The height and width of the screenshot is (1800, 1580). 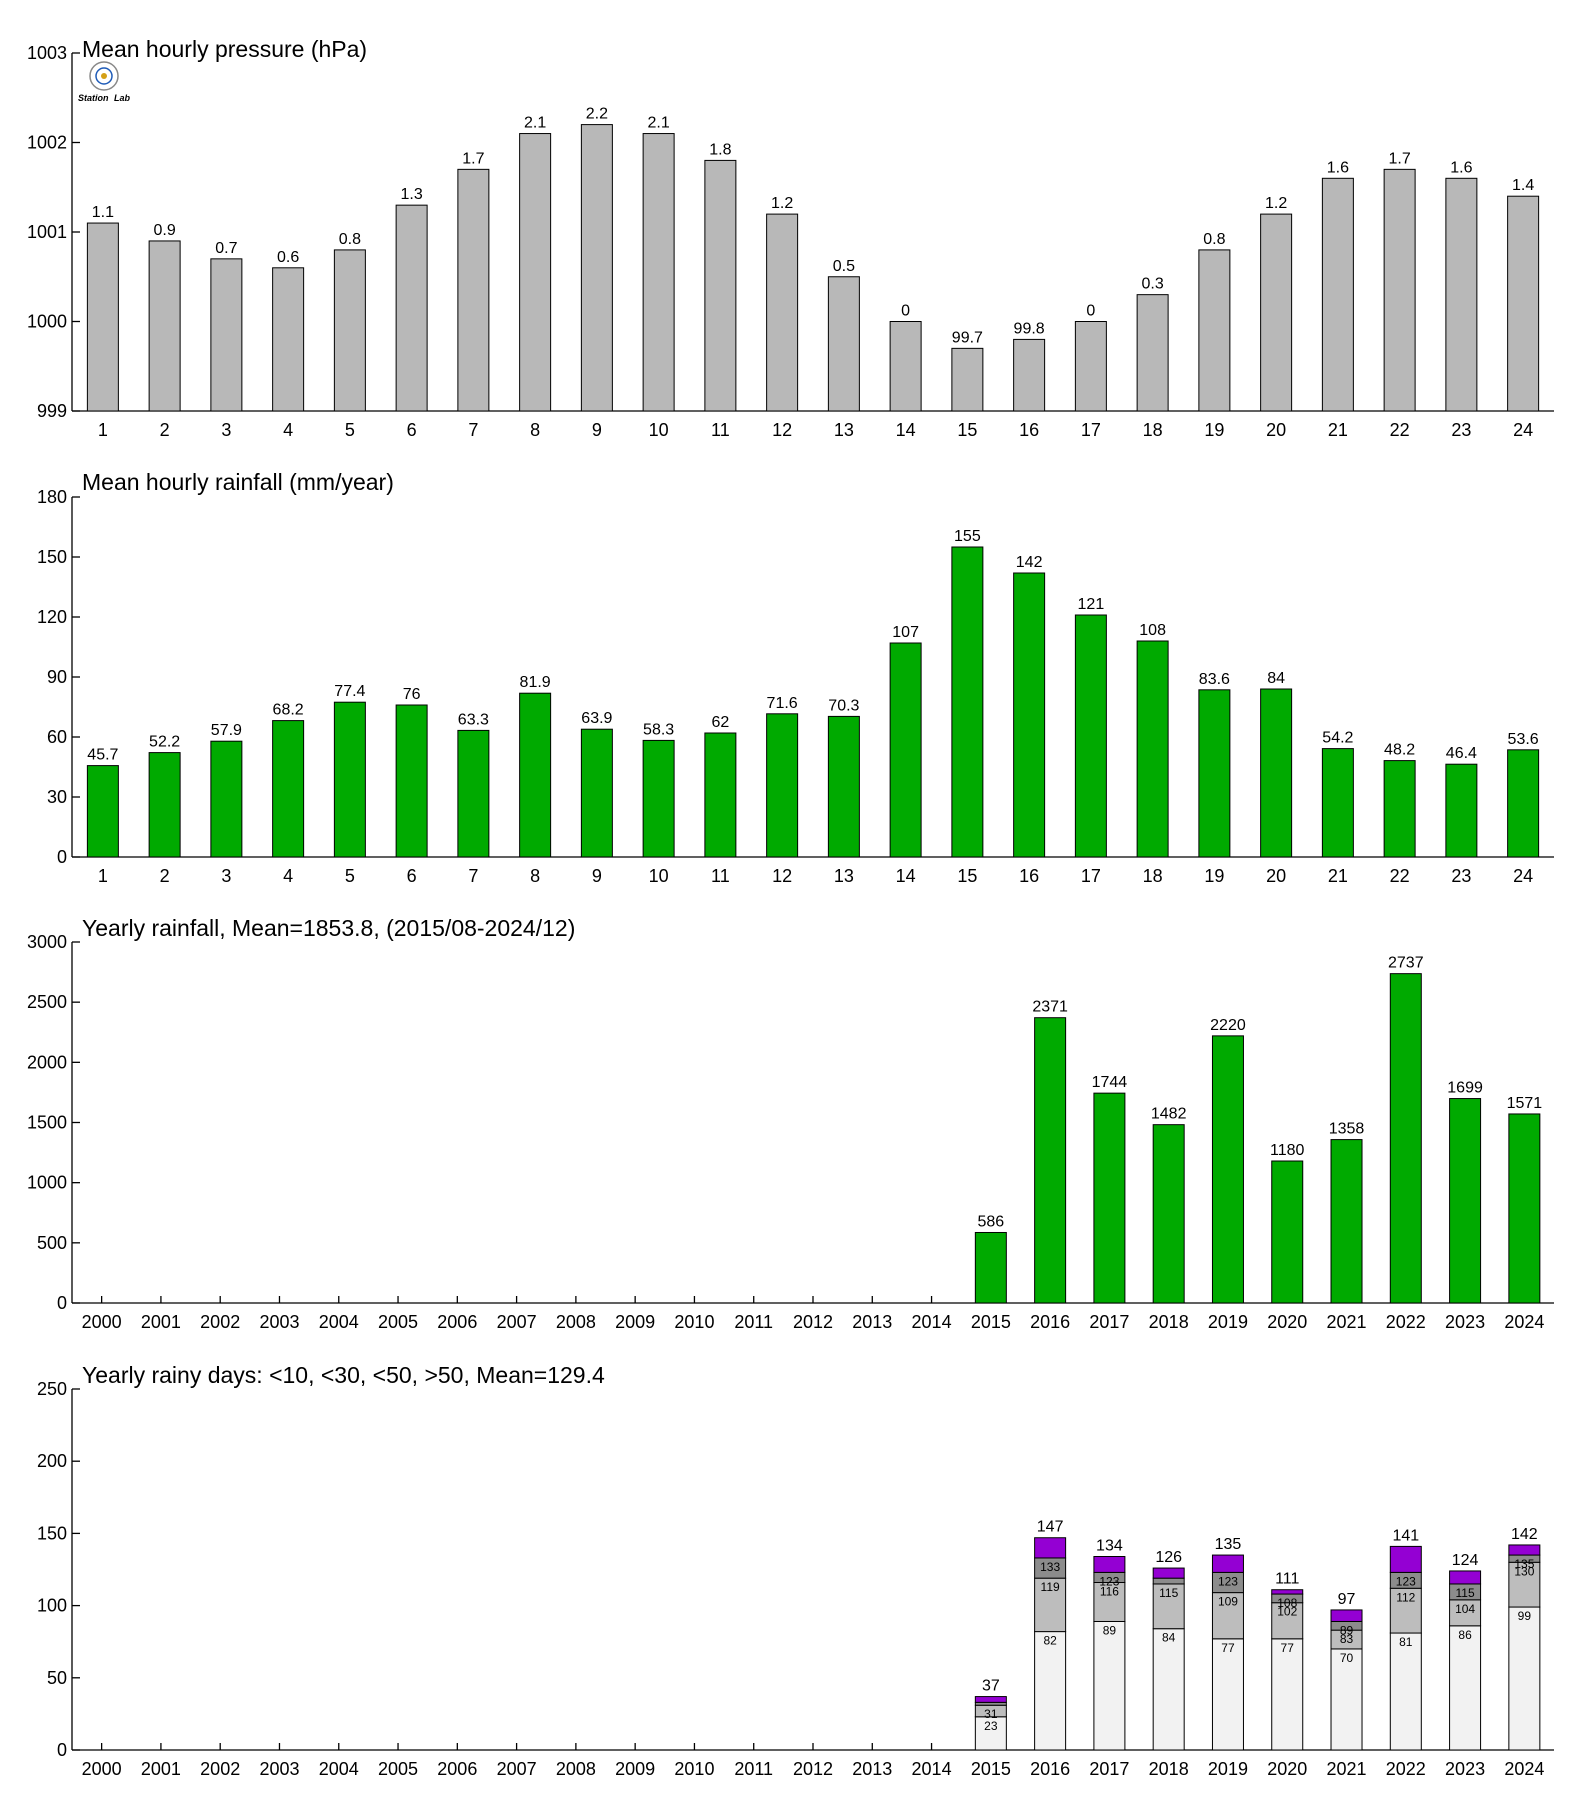 What do you see at coordinates (1347, 1630) in the screenshot?
I see `stack-label-lt50: 89` at bounding box center [1347, 1630].